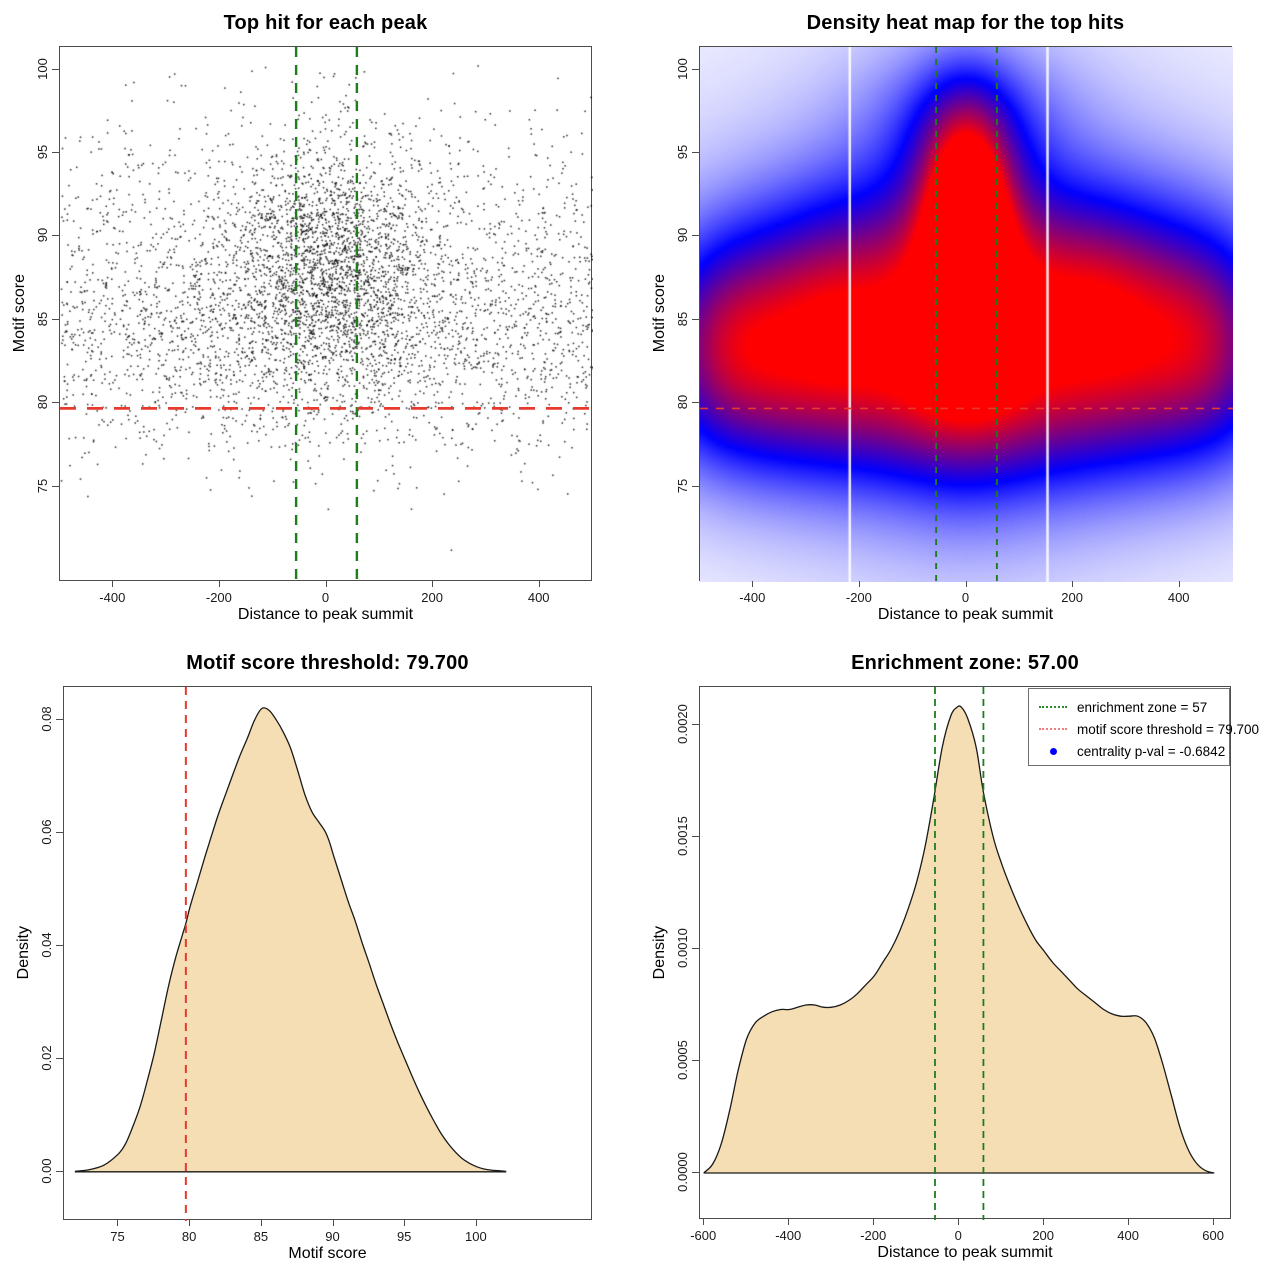 This screenshot has height=1280, width=1280. What do you see at coordinates (46, 1058) in the screenshot?
I see `y-tick-label: 0.02` at bounding box center [46, 1058].